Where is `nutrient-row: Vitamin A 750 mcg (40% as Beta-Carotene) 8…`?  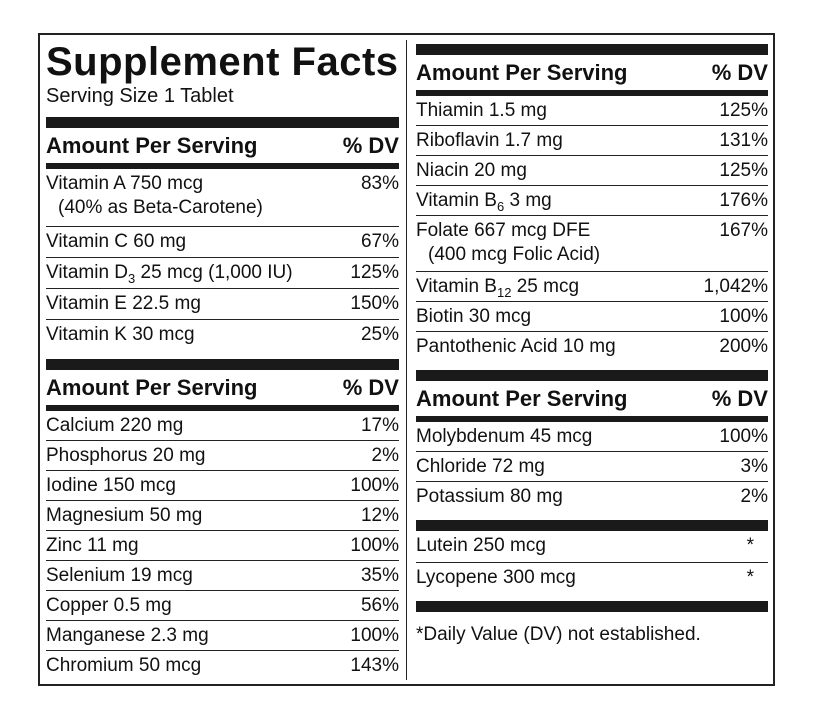 nutrient-row: Vitamin A 750 mcg (40% as Beta-Carotene) 8… is located at coordinates (222, 198).